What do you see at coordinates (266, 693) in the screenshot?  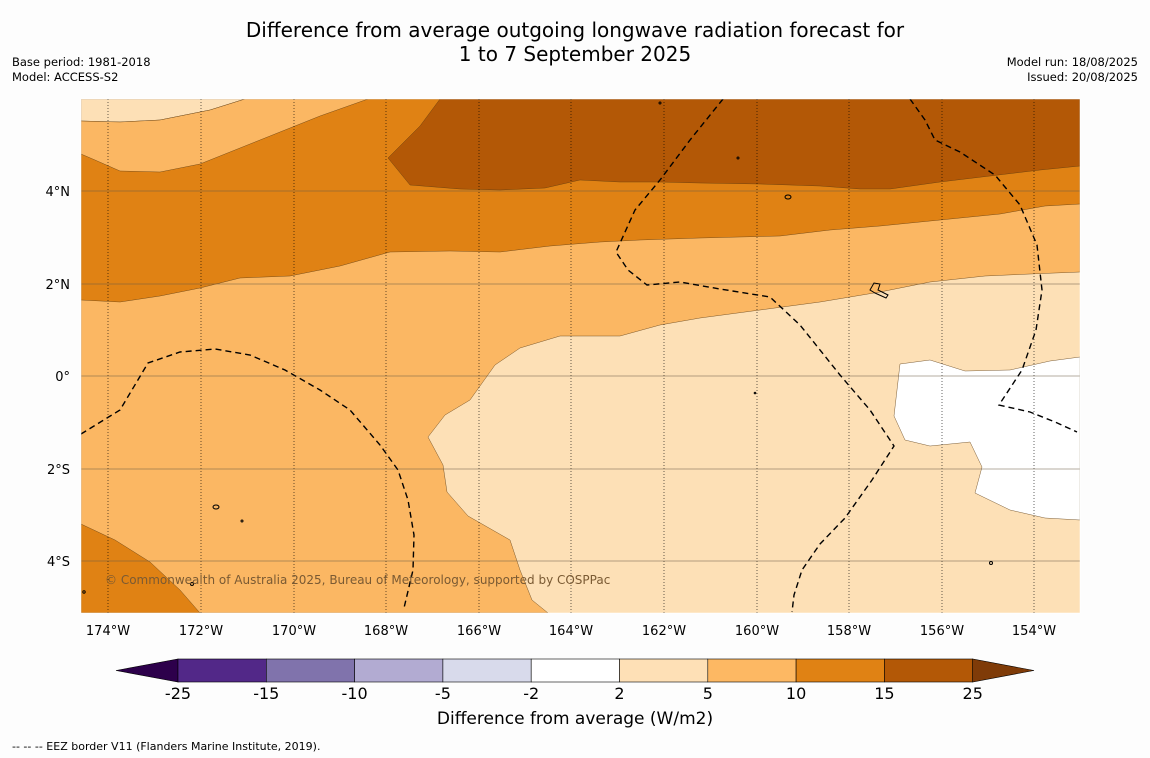 I see `colorbar-tick-label: -15` at bounding box center [266, 693].